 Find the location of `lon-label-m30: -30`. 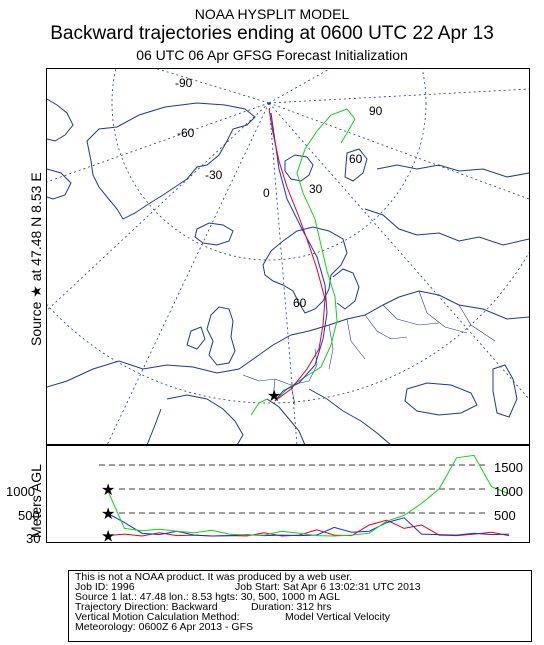

lon-label-m30: -30 is located at coordinates (214, 175).